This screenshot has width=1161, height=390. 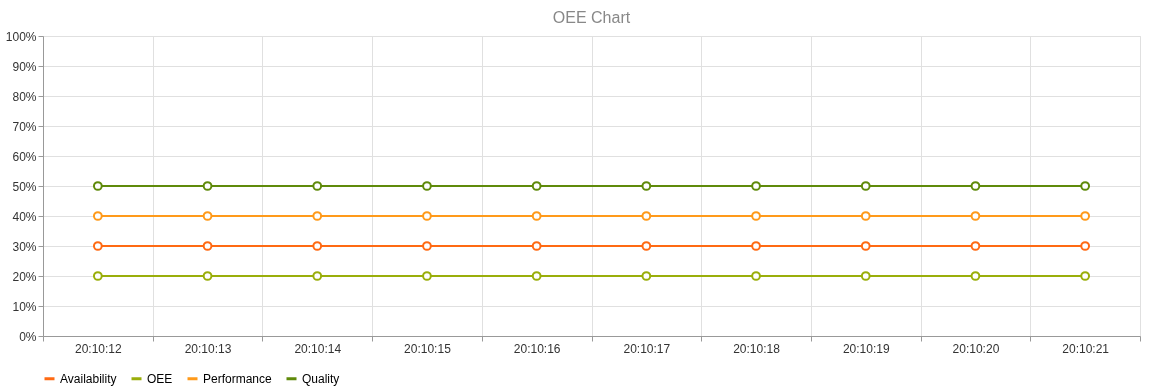 I want to click on y-tick-label: 0%, so click(x=28, y=336).